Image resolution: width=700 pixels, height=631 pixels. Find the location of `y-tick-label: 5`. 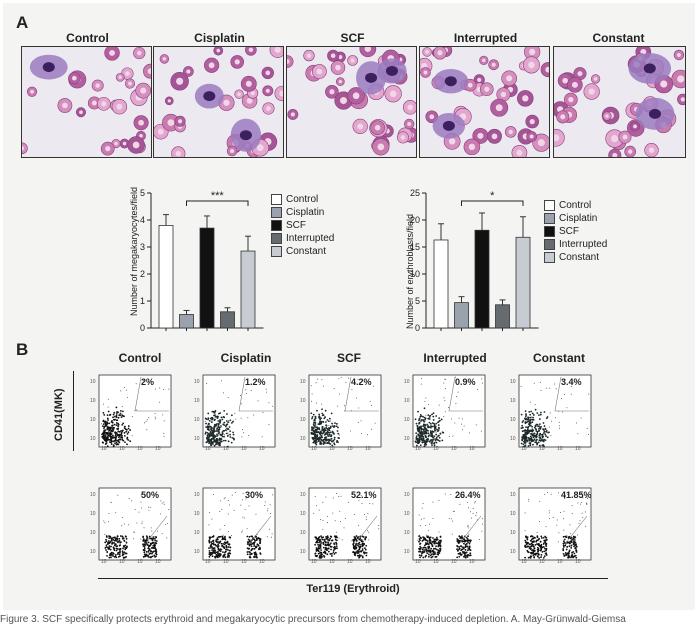

y-tick-label: 5 is located at coordinates (142, 193).